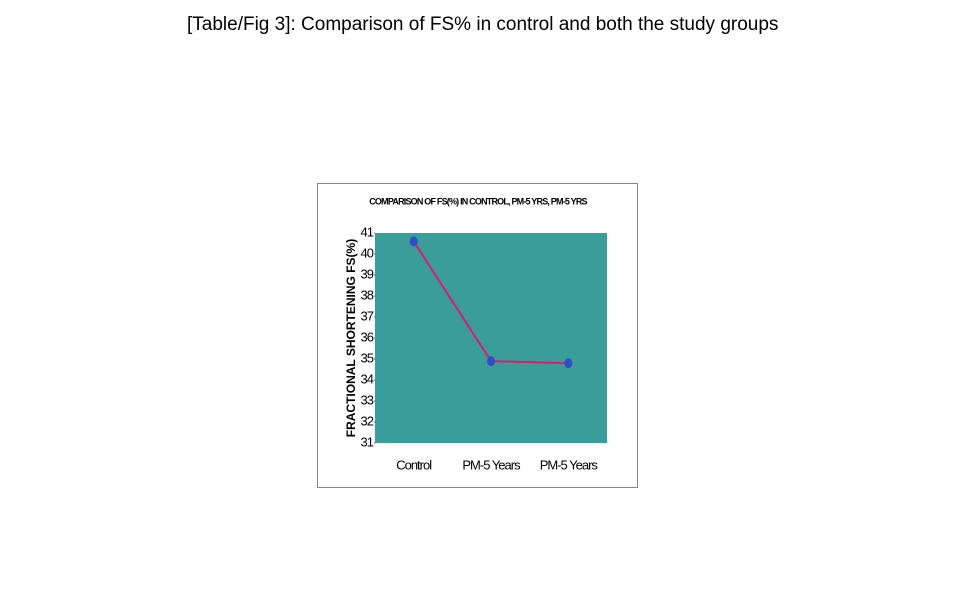 The width and height of the screenshot is (955, 606). What do you see at coordinates (367, 399) in the screenshot?
I see `y-tick-label: 33` at bounding box center [367, 399].